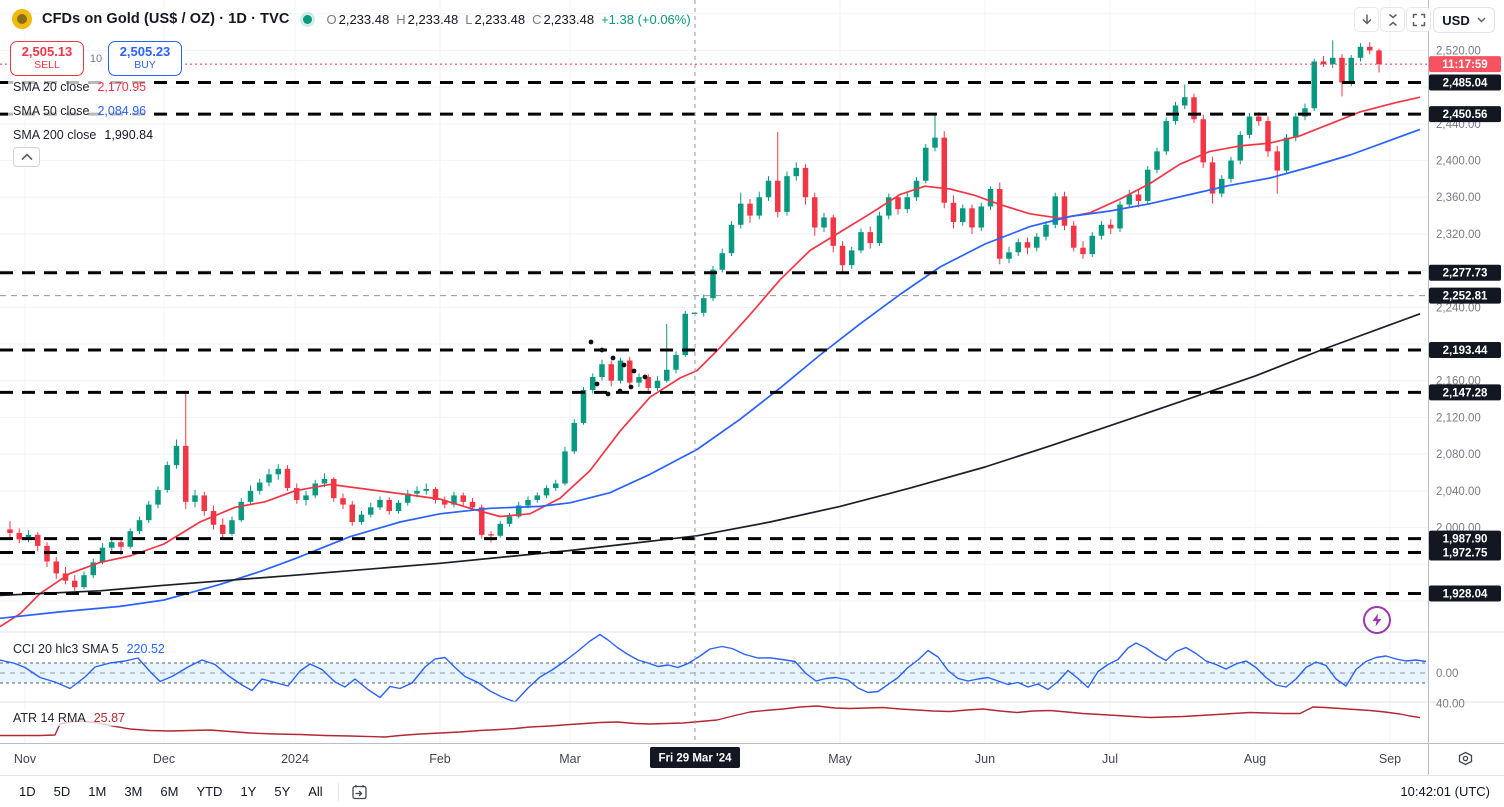 The width and height of the screenshot is (1504, 807). What do you see at coordinates (1456, 20) in the screenshot?
I see `currency-value: USD` at bounding box center [1456, 20].